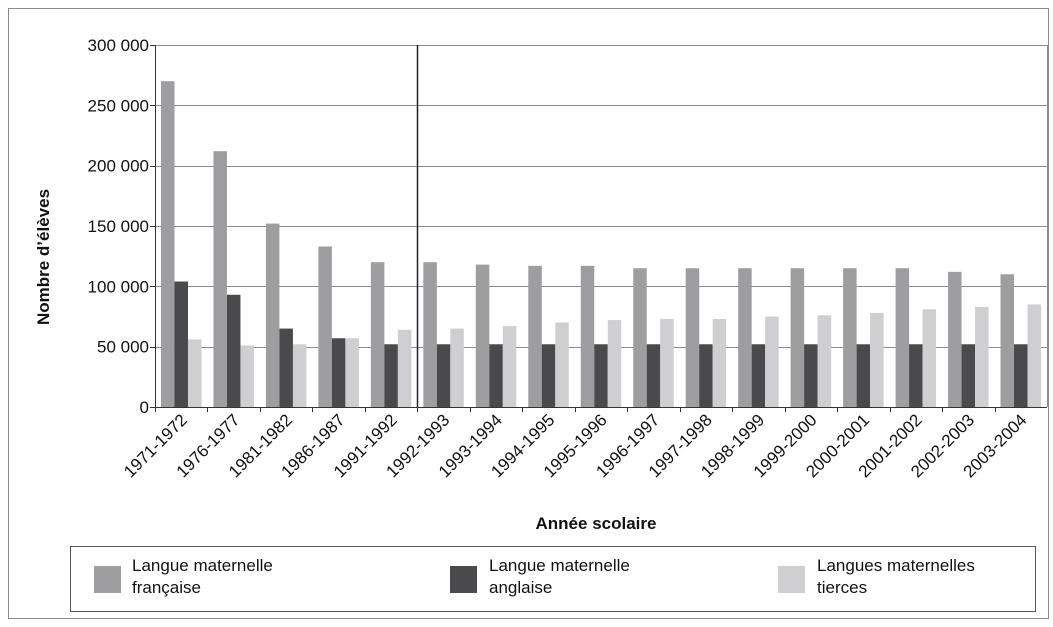 The image size is (1053, 627). What do you see at coordinates (118, 166) in the screenshot?
I see `y-tick-label: 200 000` at bounding box center [118, 166].